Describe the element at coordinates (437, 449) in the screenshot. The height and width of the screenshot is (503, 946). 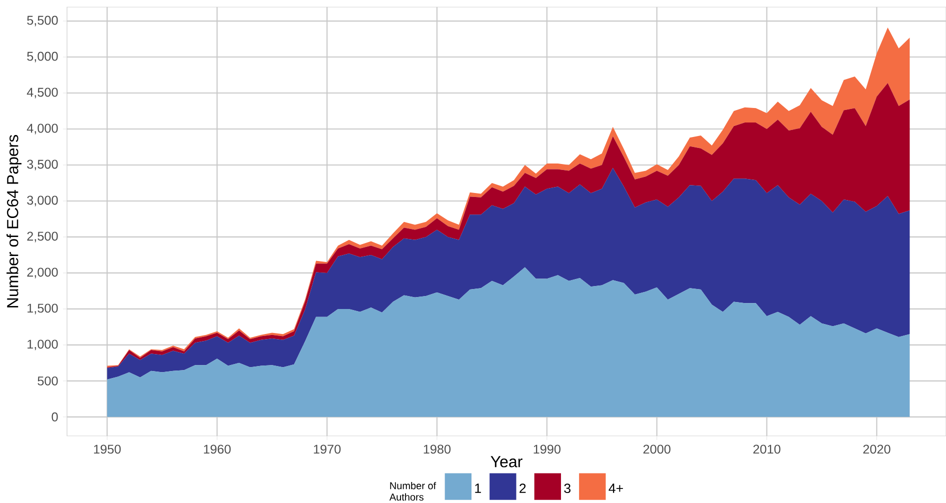
I see `x-tick-label: 1980` at that location.